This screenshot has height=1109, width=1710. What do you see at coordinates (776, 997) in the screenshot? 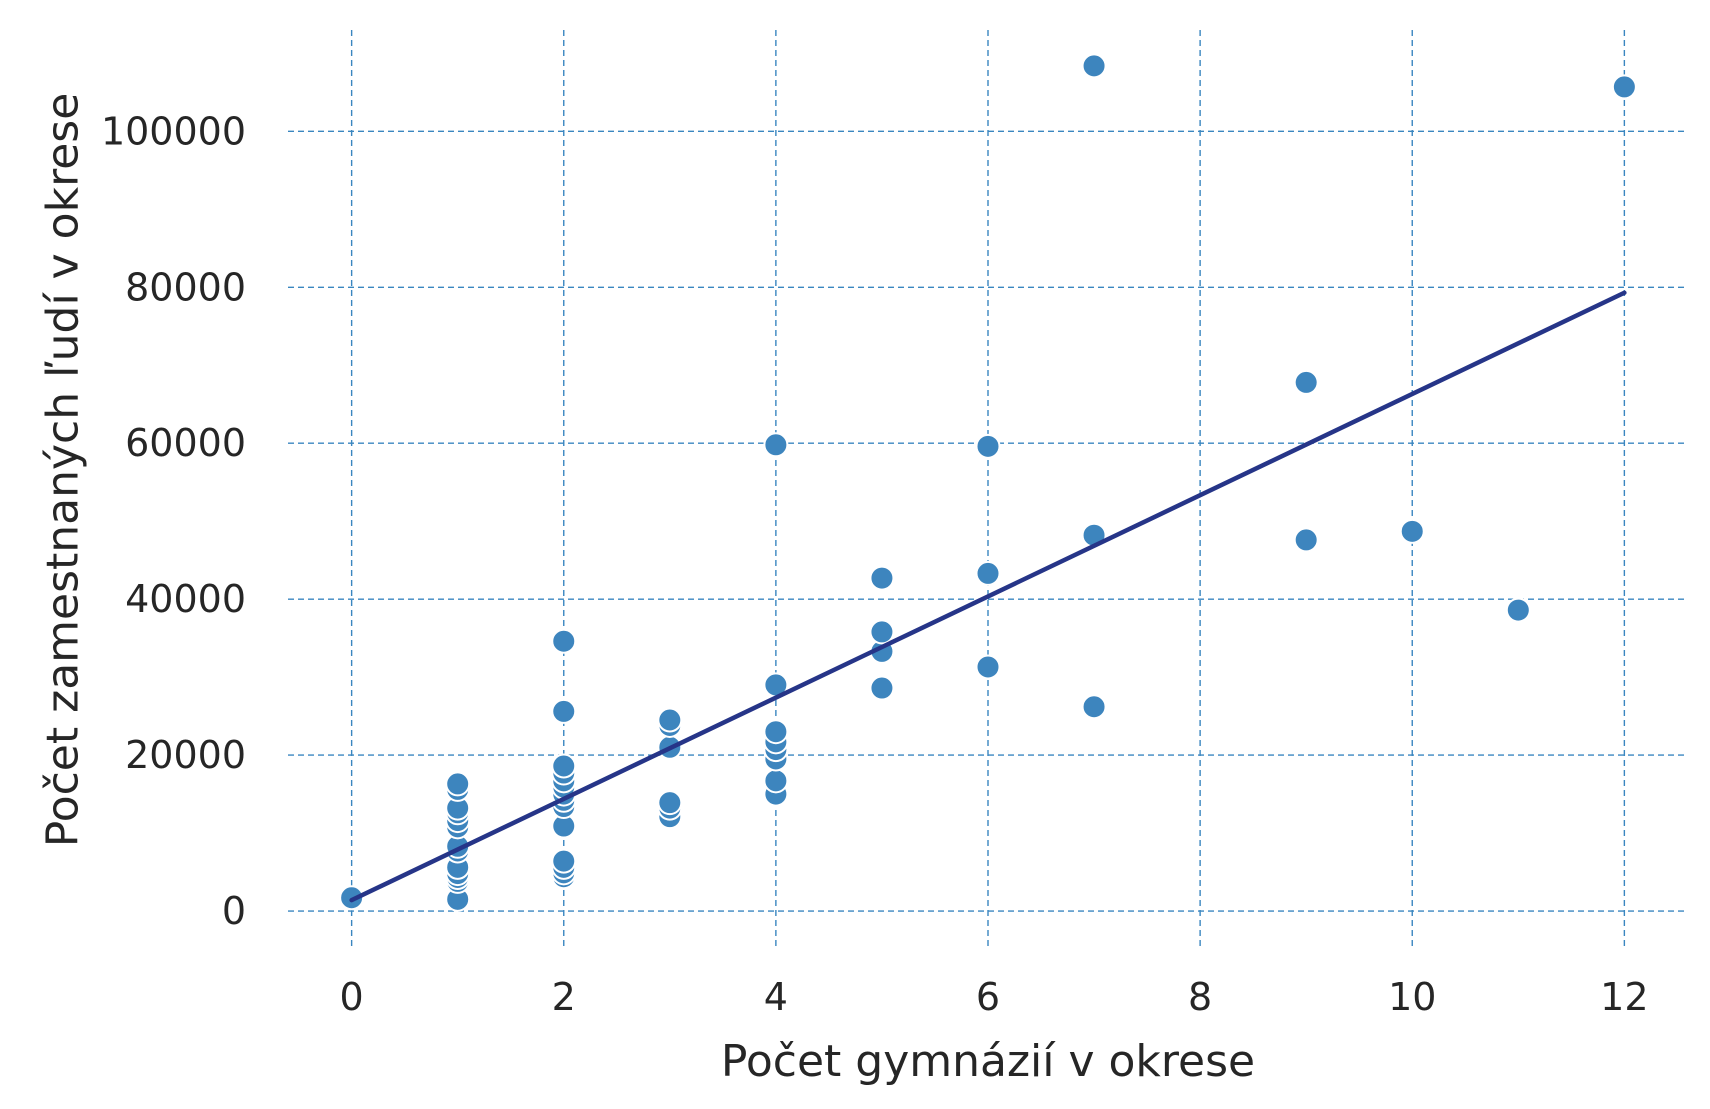
I see `x-tick-label: 4` at bounding box center [776, 997].